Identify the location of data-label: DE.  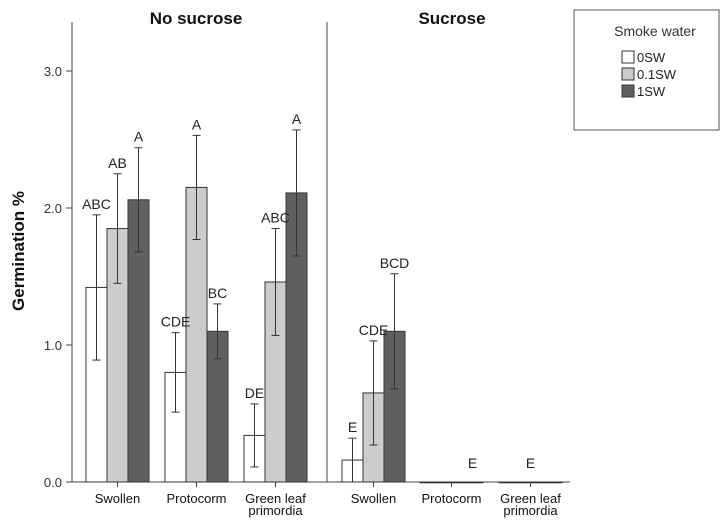
(254, 393).